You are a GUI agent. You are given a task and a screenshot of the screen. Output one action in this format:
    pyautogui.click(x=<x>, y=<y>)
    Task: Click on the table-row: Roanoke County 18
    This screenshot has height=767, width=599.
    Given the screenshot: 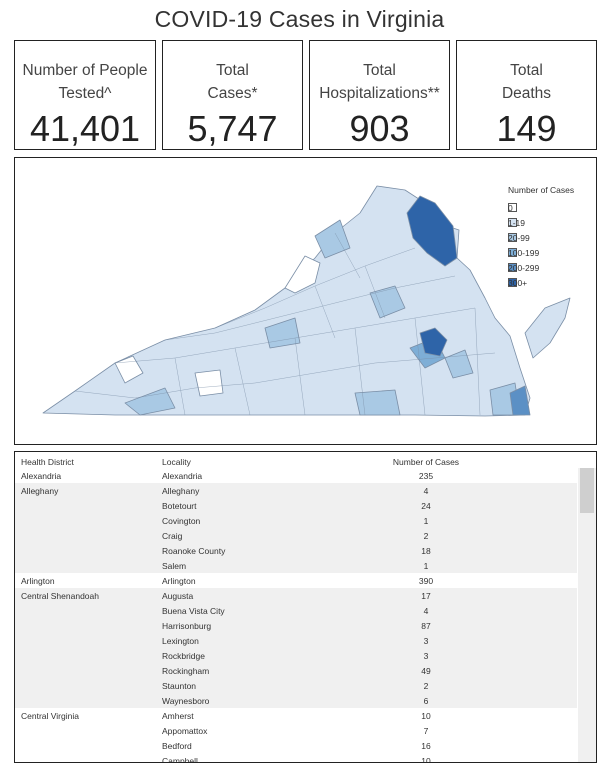 What is the action you would take?
    pyautogui.click(x=296, y=550)
    